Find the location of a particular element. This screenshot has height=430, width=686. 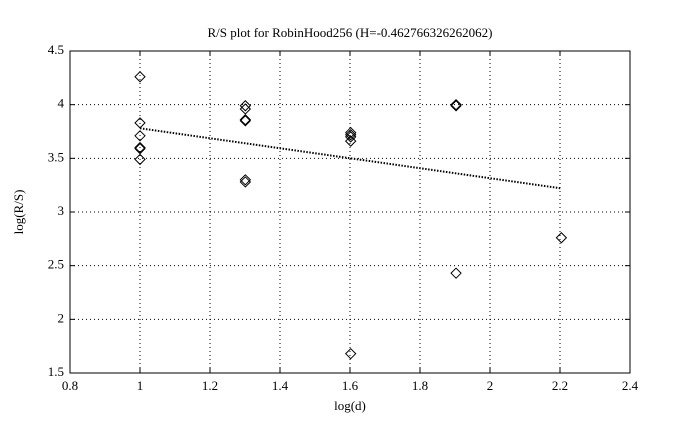

x-tick-label: 1.8 is located at coordinates (420, 385).